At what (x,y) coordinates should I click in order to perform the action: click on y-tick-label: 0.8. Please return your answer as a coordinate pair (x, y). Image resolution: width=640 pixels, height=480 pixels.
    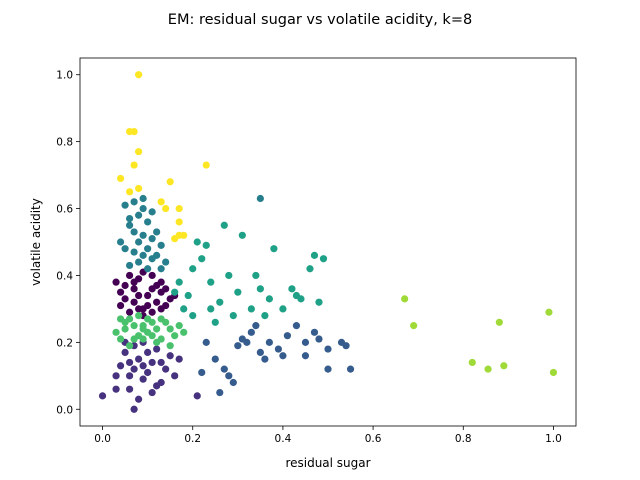
    Looking at the image, I should click on (64, 143).